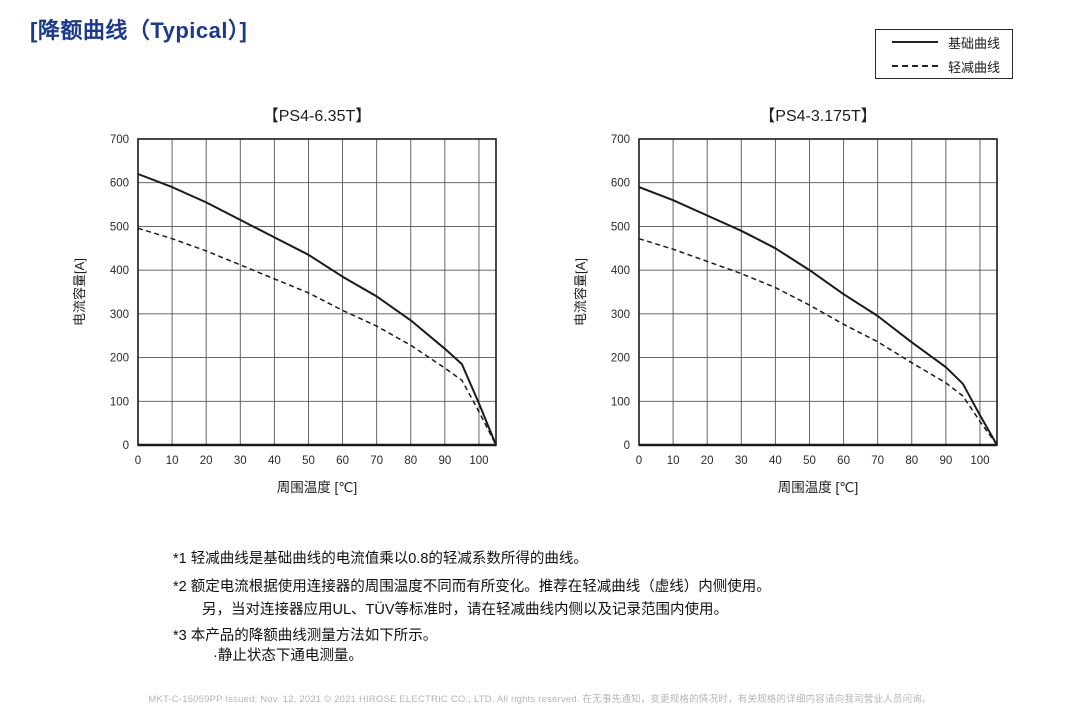 The width and height of the screenshot is (1080, 712). What do you see at coordinates (915, 66) in the screenshot?
I see `dashed-line-icon` at bounding box center [915, 66].